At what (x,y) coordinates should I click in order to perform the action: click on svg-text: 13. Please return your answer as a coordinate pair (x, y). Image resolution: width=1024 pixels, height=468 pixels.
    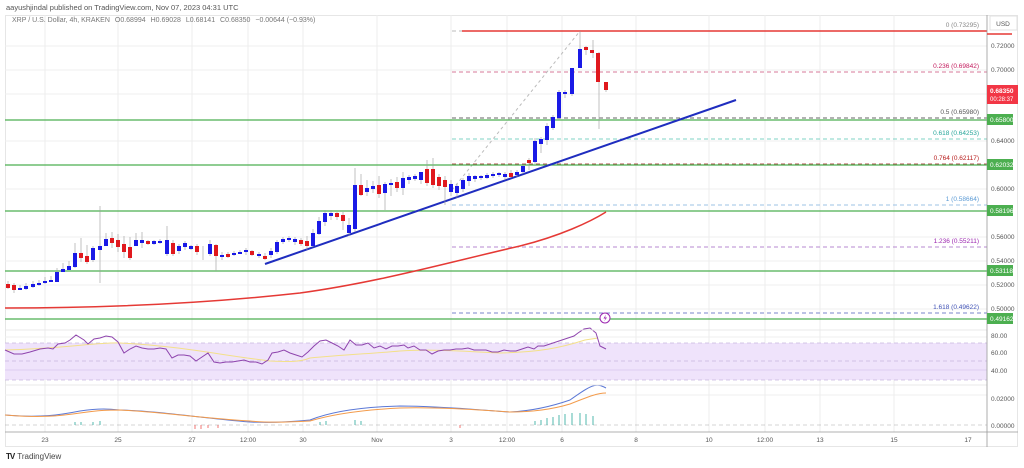
    Looking at the image, I should click on (820, 440).